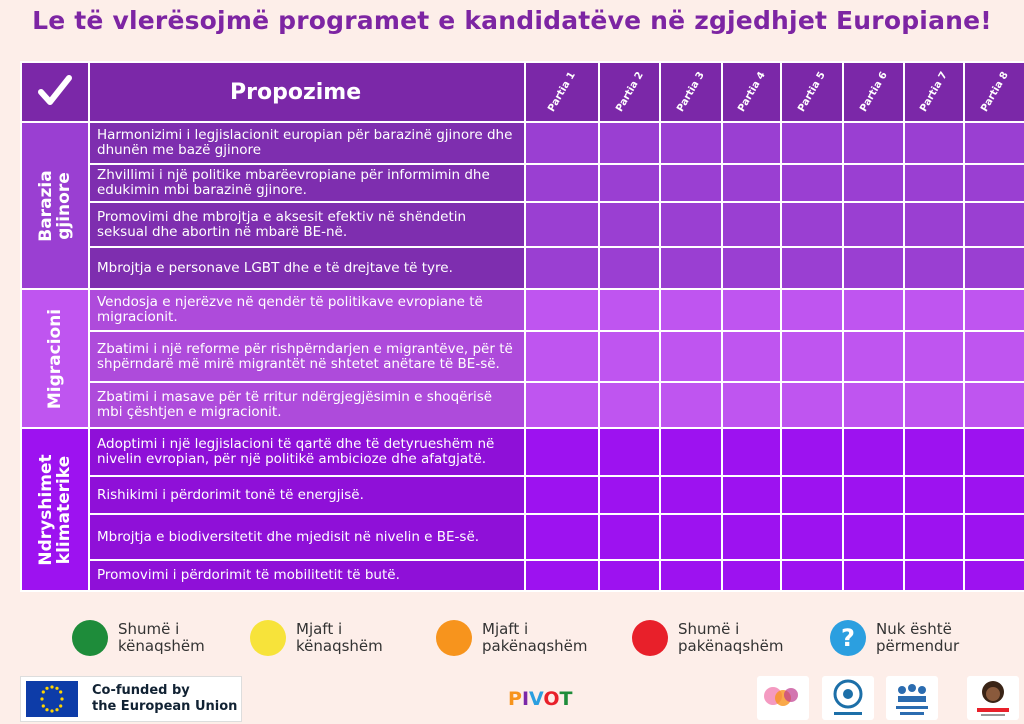  What do you see at coordinates (165, 706) in the screenshot?
I see `eu-text-line2: the European Union` at bounding box center [165, 706].